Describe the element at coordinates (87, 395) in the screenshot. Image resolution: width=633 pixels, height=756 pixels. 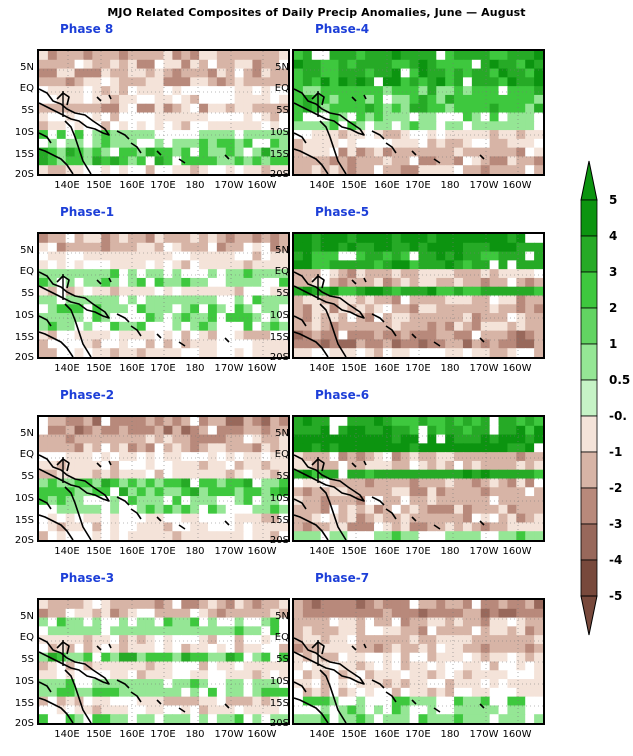
I see `phase-label: Phase-2` at that location.